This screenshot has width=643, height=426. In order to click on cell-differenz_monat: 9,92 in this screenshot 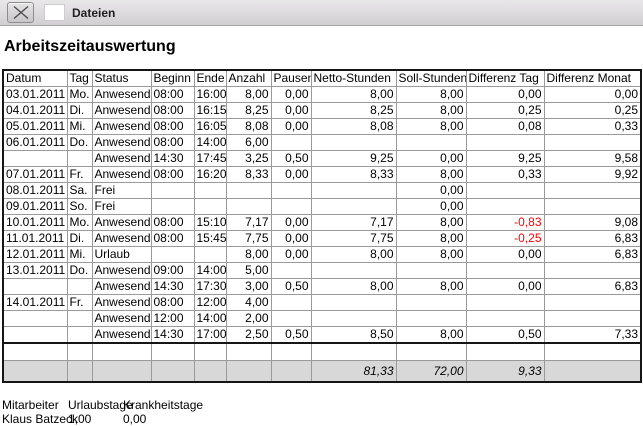, I will do `click(592, 174)`.